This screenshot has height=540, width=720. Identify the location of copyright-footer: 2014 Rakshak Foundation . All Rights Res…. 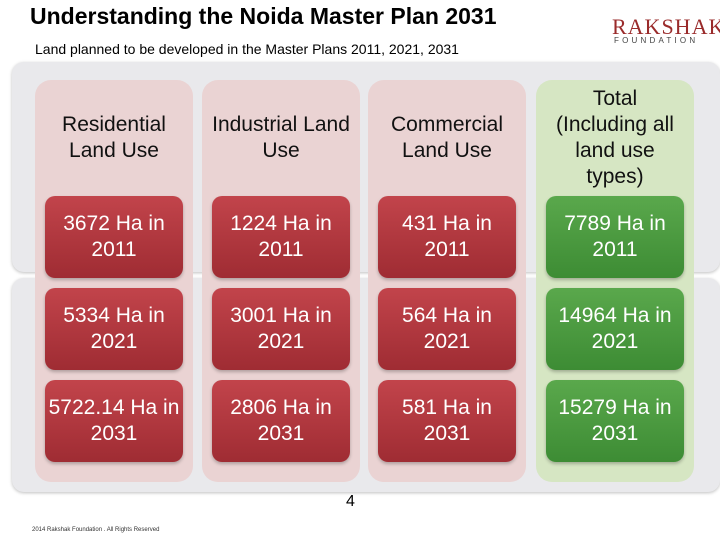
(96, 530).